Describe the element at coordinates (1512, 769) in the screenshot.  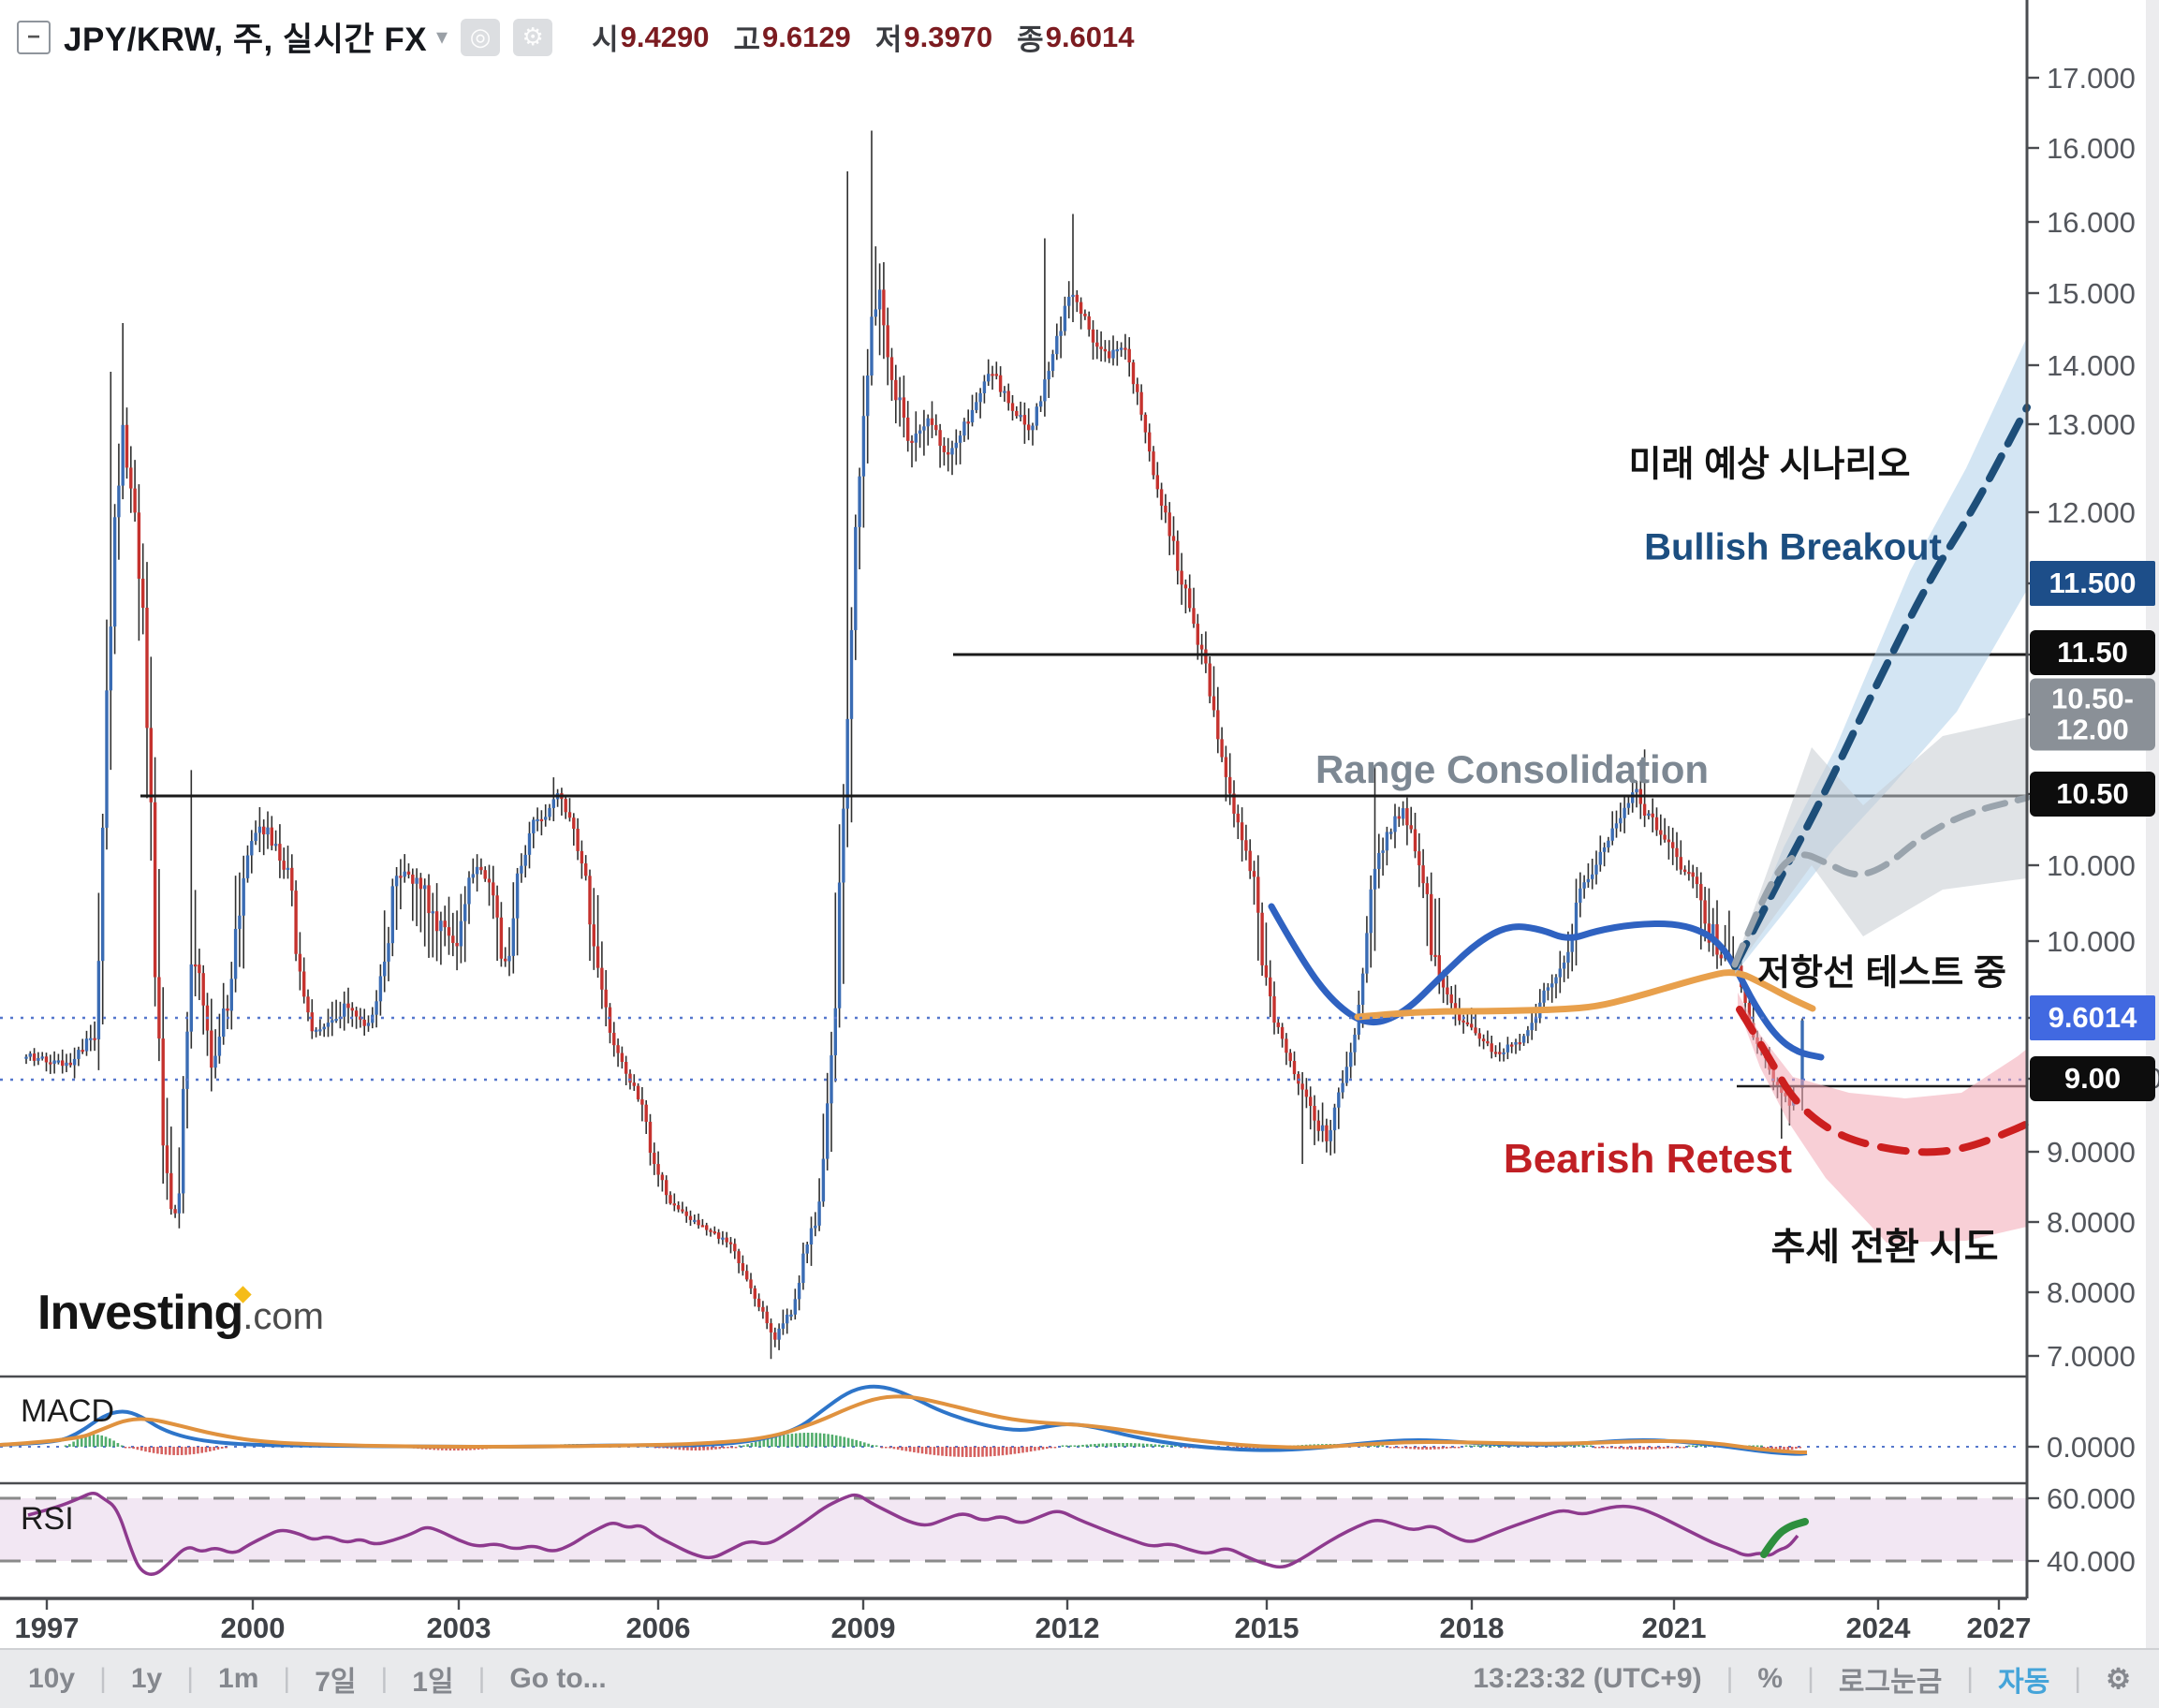
I see `annotation-range-consolidation: Range Consolidation` at that location.